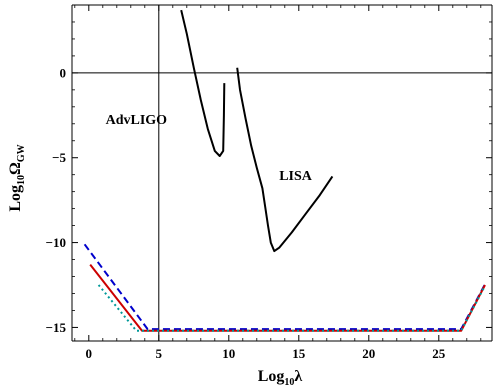  What do you see at coordinates (296, 176) in the screenshot?
I see `annotation-lisa: LISA` at bounding box center [296, 176].